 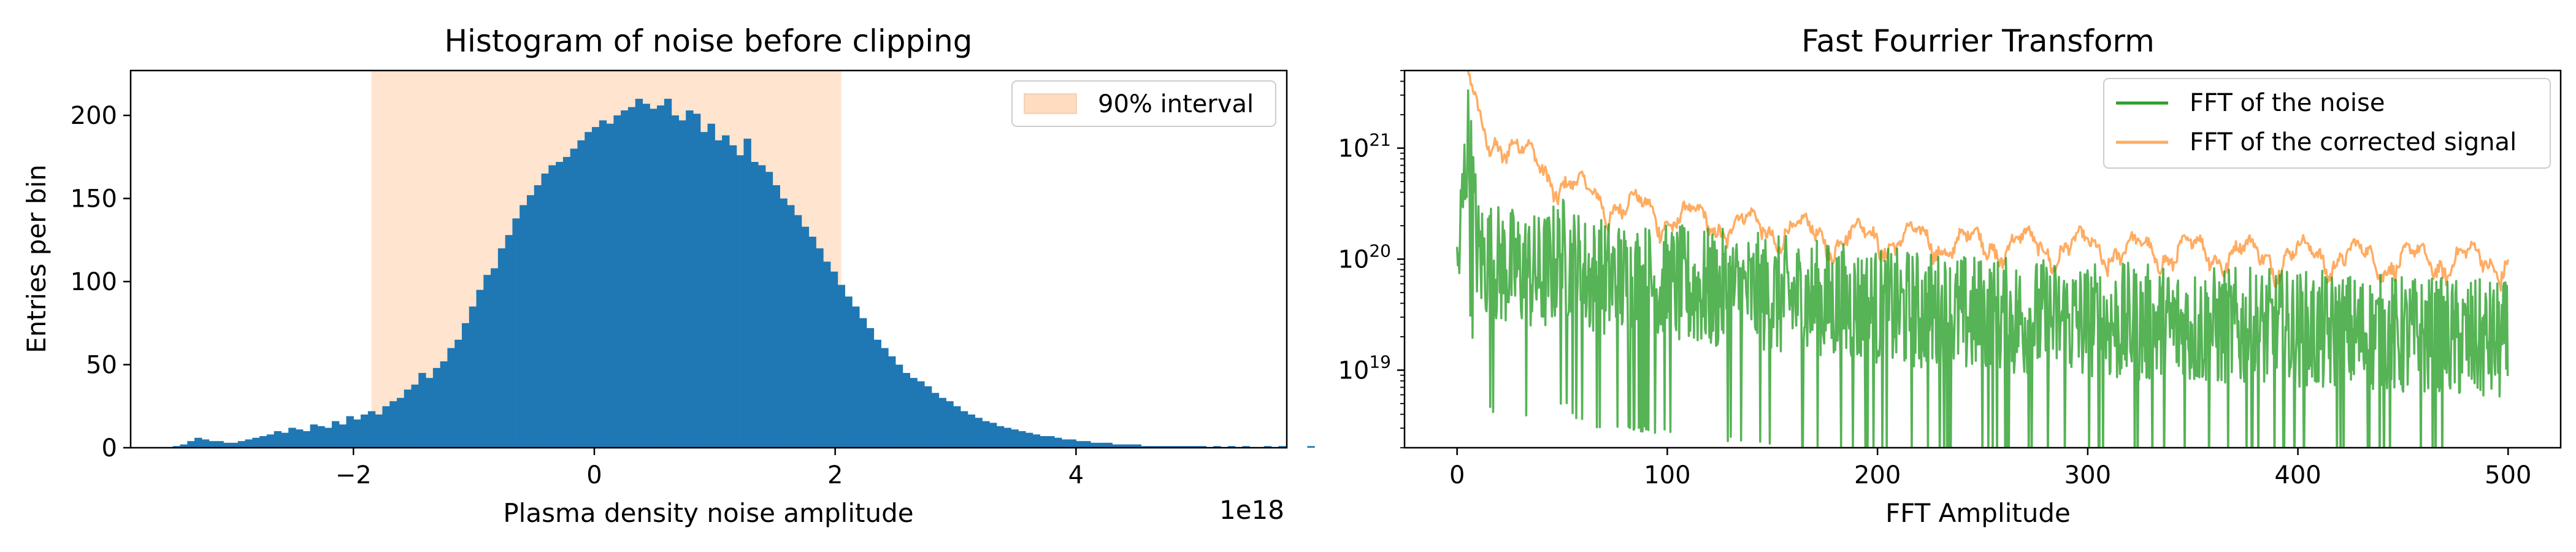 What do you see at coordinates (835, 475) in the screenshot?
I see `x-tick-label: 2` at bounding box center [835, 475].